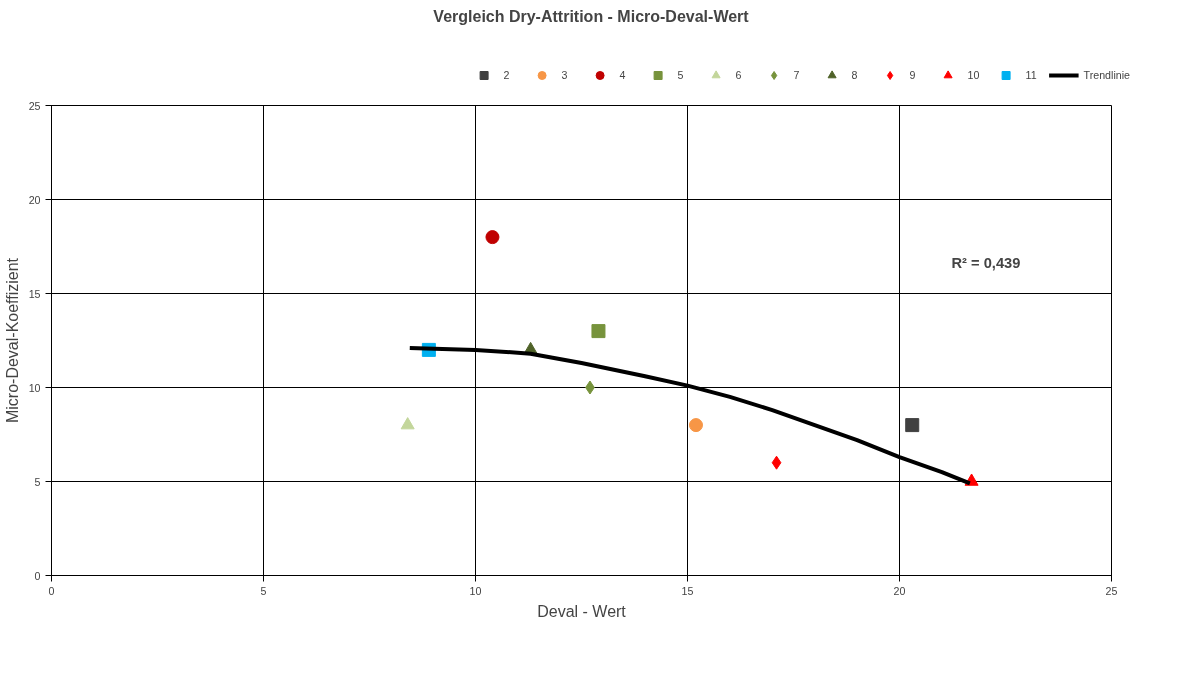 The image size is (1191, 691). I want to click on legend-label: 10, so click(974, 75).